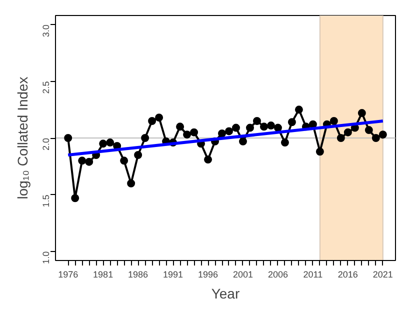 The width and height of the screenshot is (420, 320). What do you see at coordinates (208, 275) in the screenshot?
I see `x-tick-label: 1996` at bounding box center [208, 275].